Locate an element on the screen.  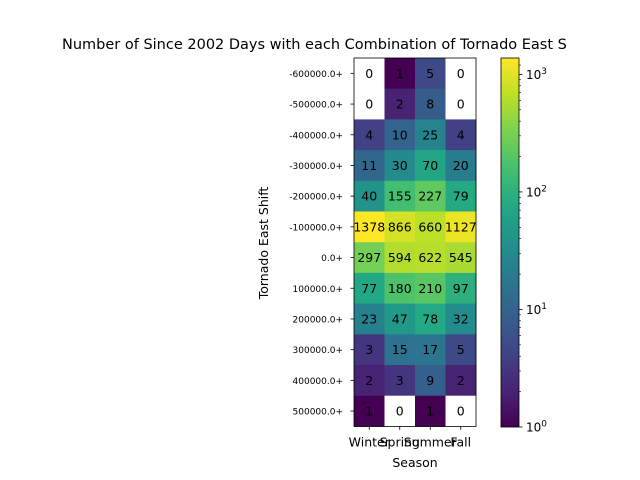
x-tick-label: Summer is located at coordinates (431, 441).